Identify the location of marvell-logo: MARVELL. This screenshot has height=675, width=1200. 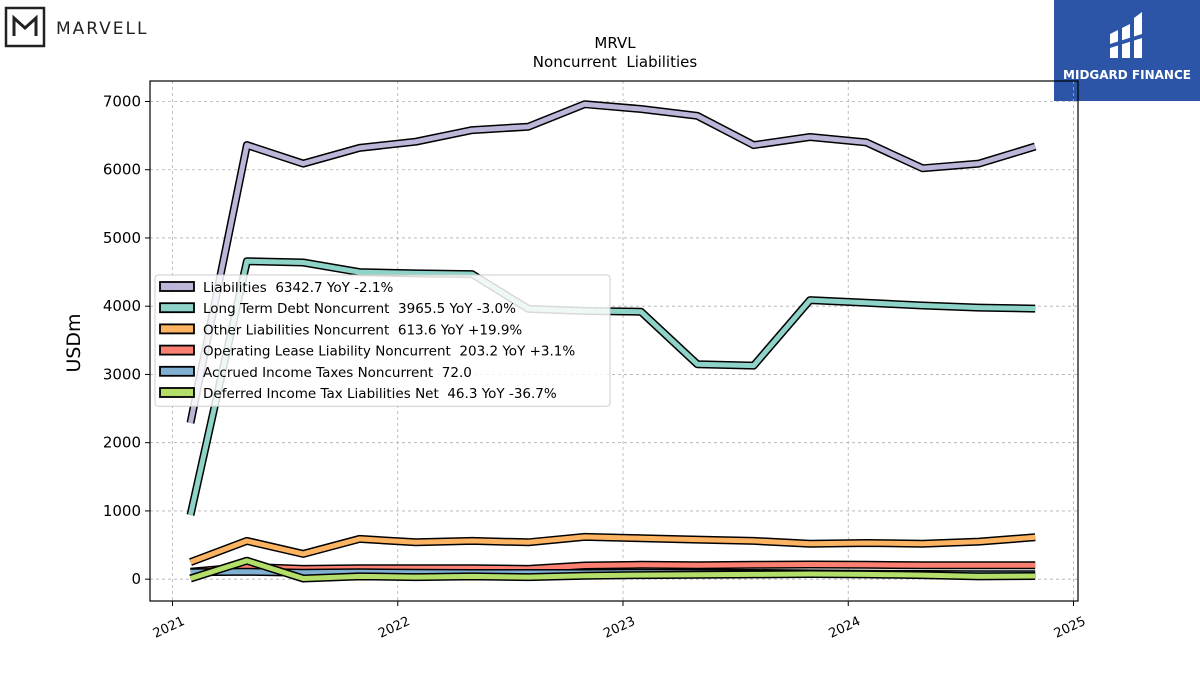
(84, 27).